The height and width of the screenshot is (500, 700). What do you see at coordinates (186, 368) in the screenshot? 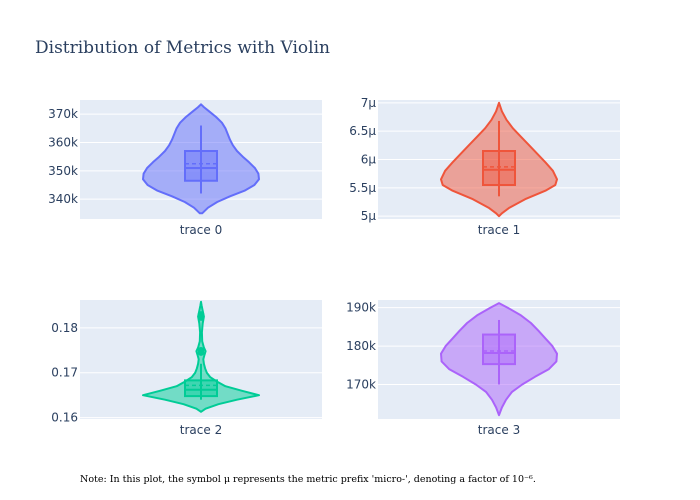
I see `violin-panel-trace-2: 0.16 0.17 0.18 trace 2` at bounding box center [186, 368].